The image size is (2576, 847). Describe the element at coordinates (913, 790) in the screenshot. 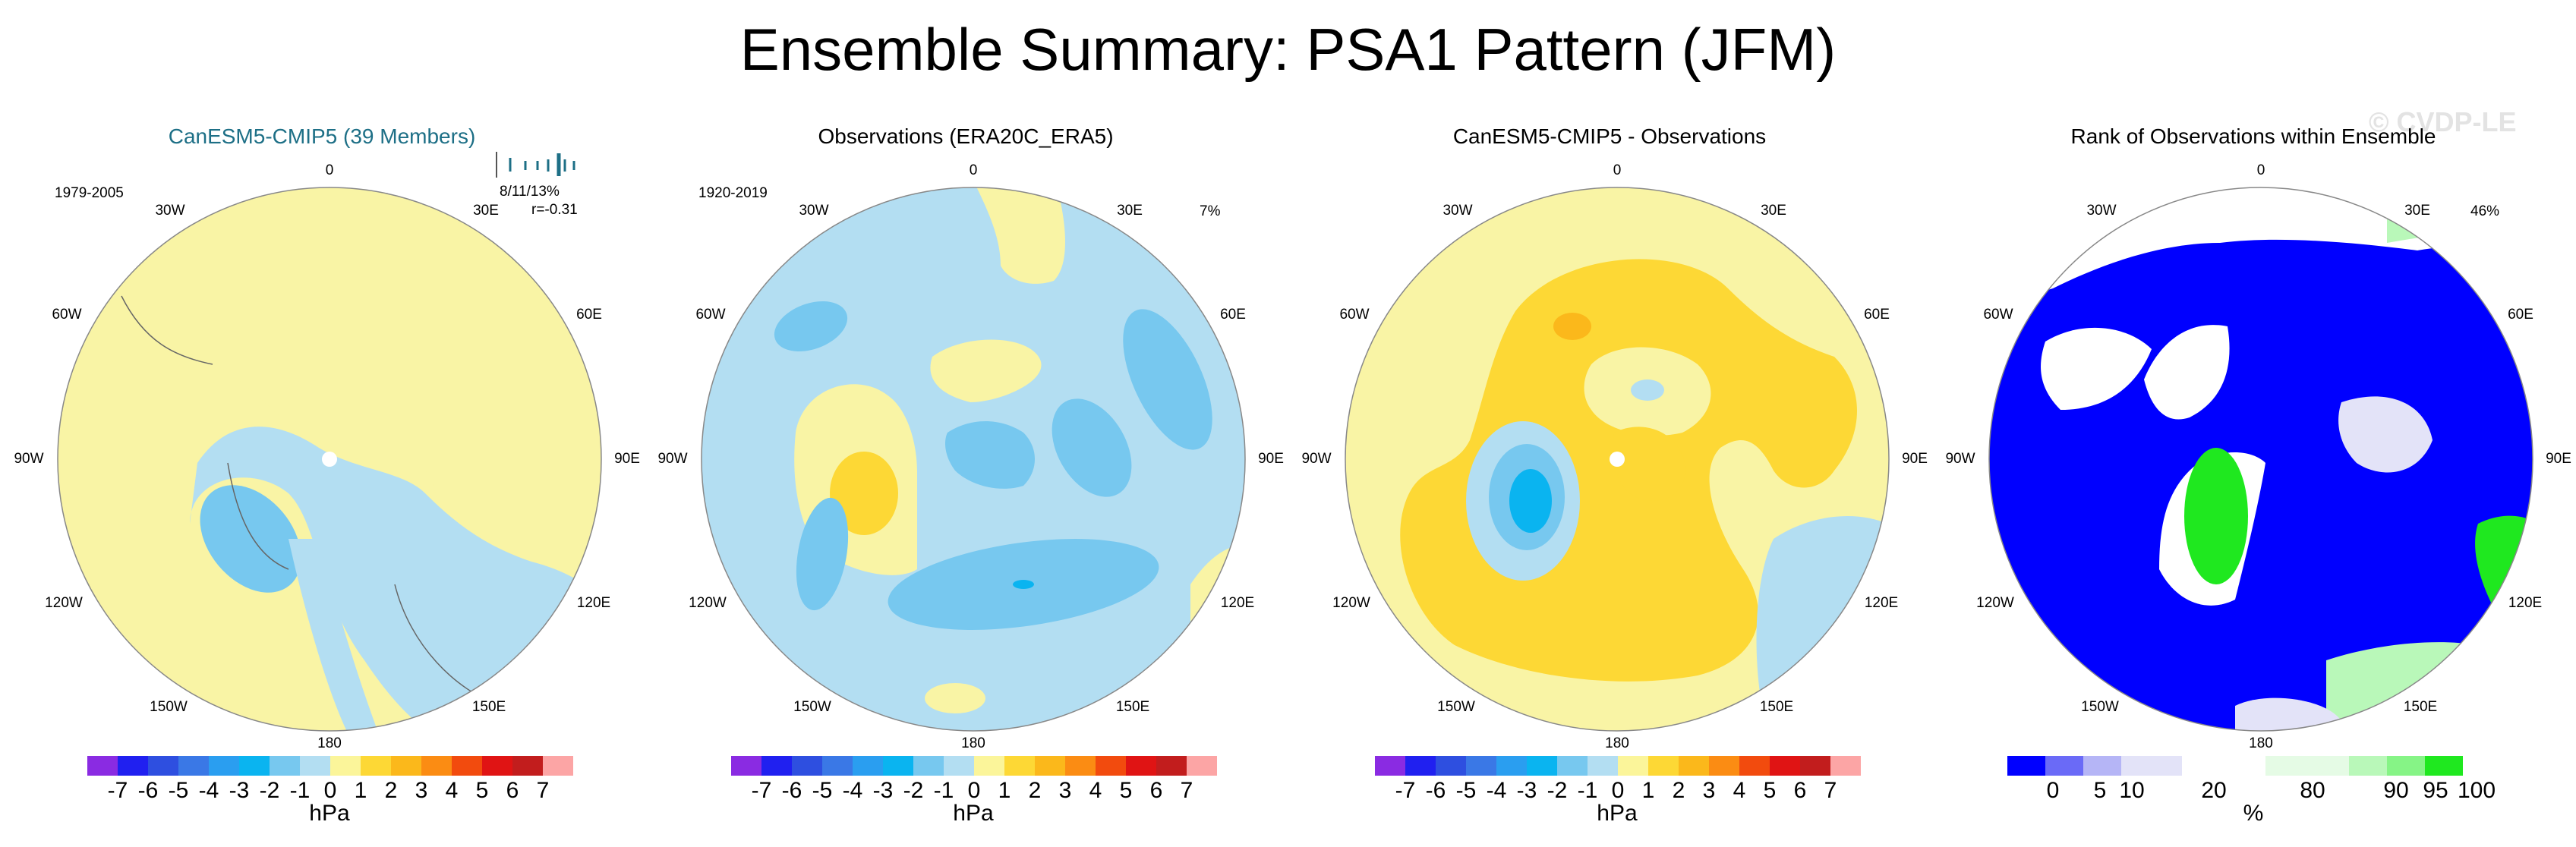

I see `colorbar-tick: -2` at that location.